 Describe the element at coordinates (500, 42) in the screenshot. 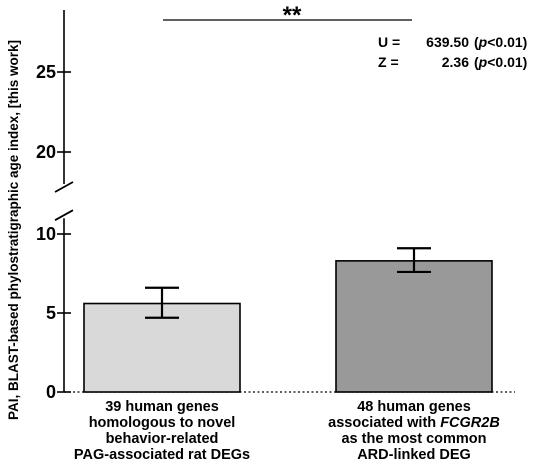

I see `stat-u-p: (p<0.01)` at that location.